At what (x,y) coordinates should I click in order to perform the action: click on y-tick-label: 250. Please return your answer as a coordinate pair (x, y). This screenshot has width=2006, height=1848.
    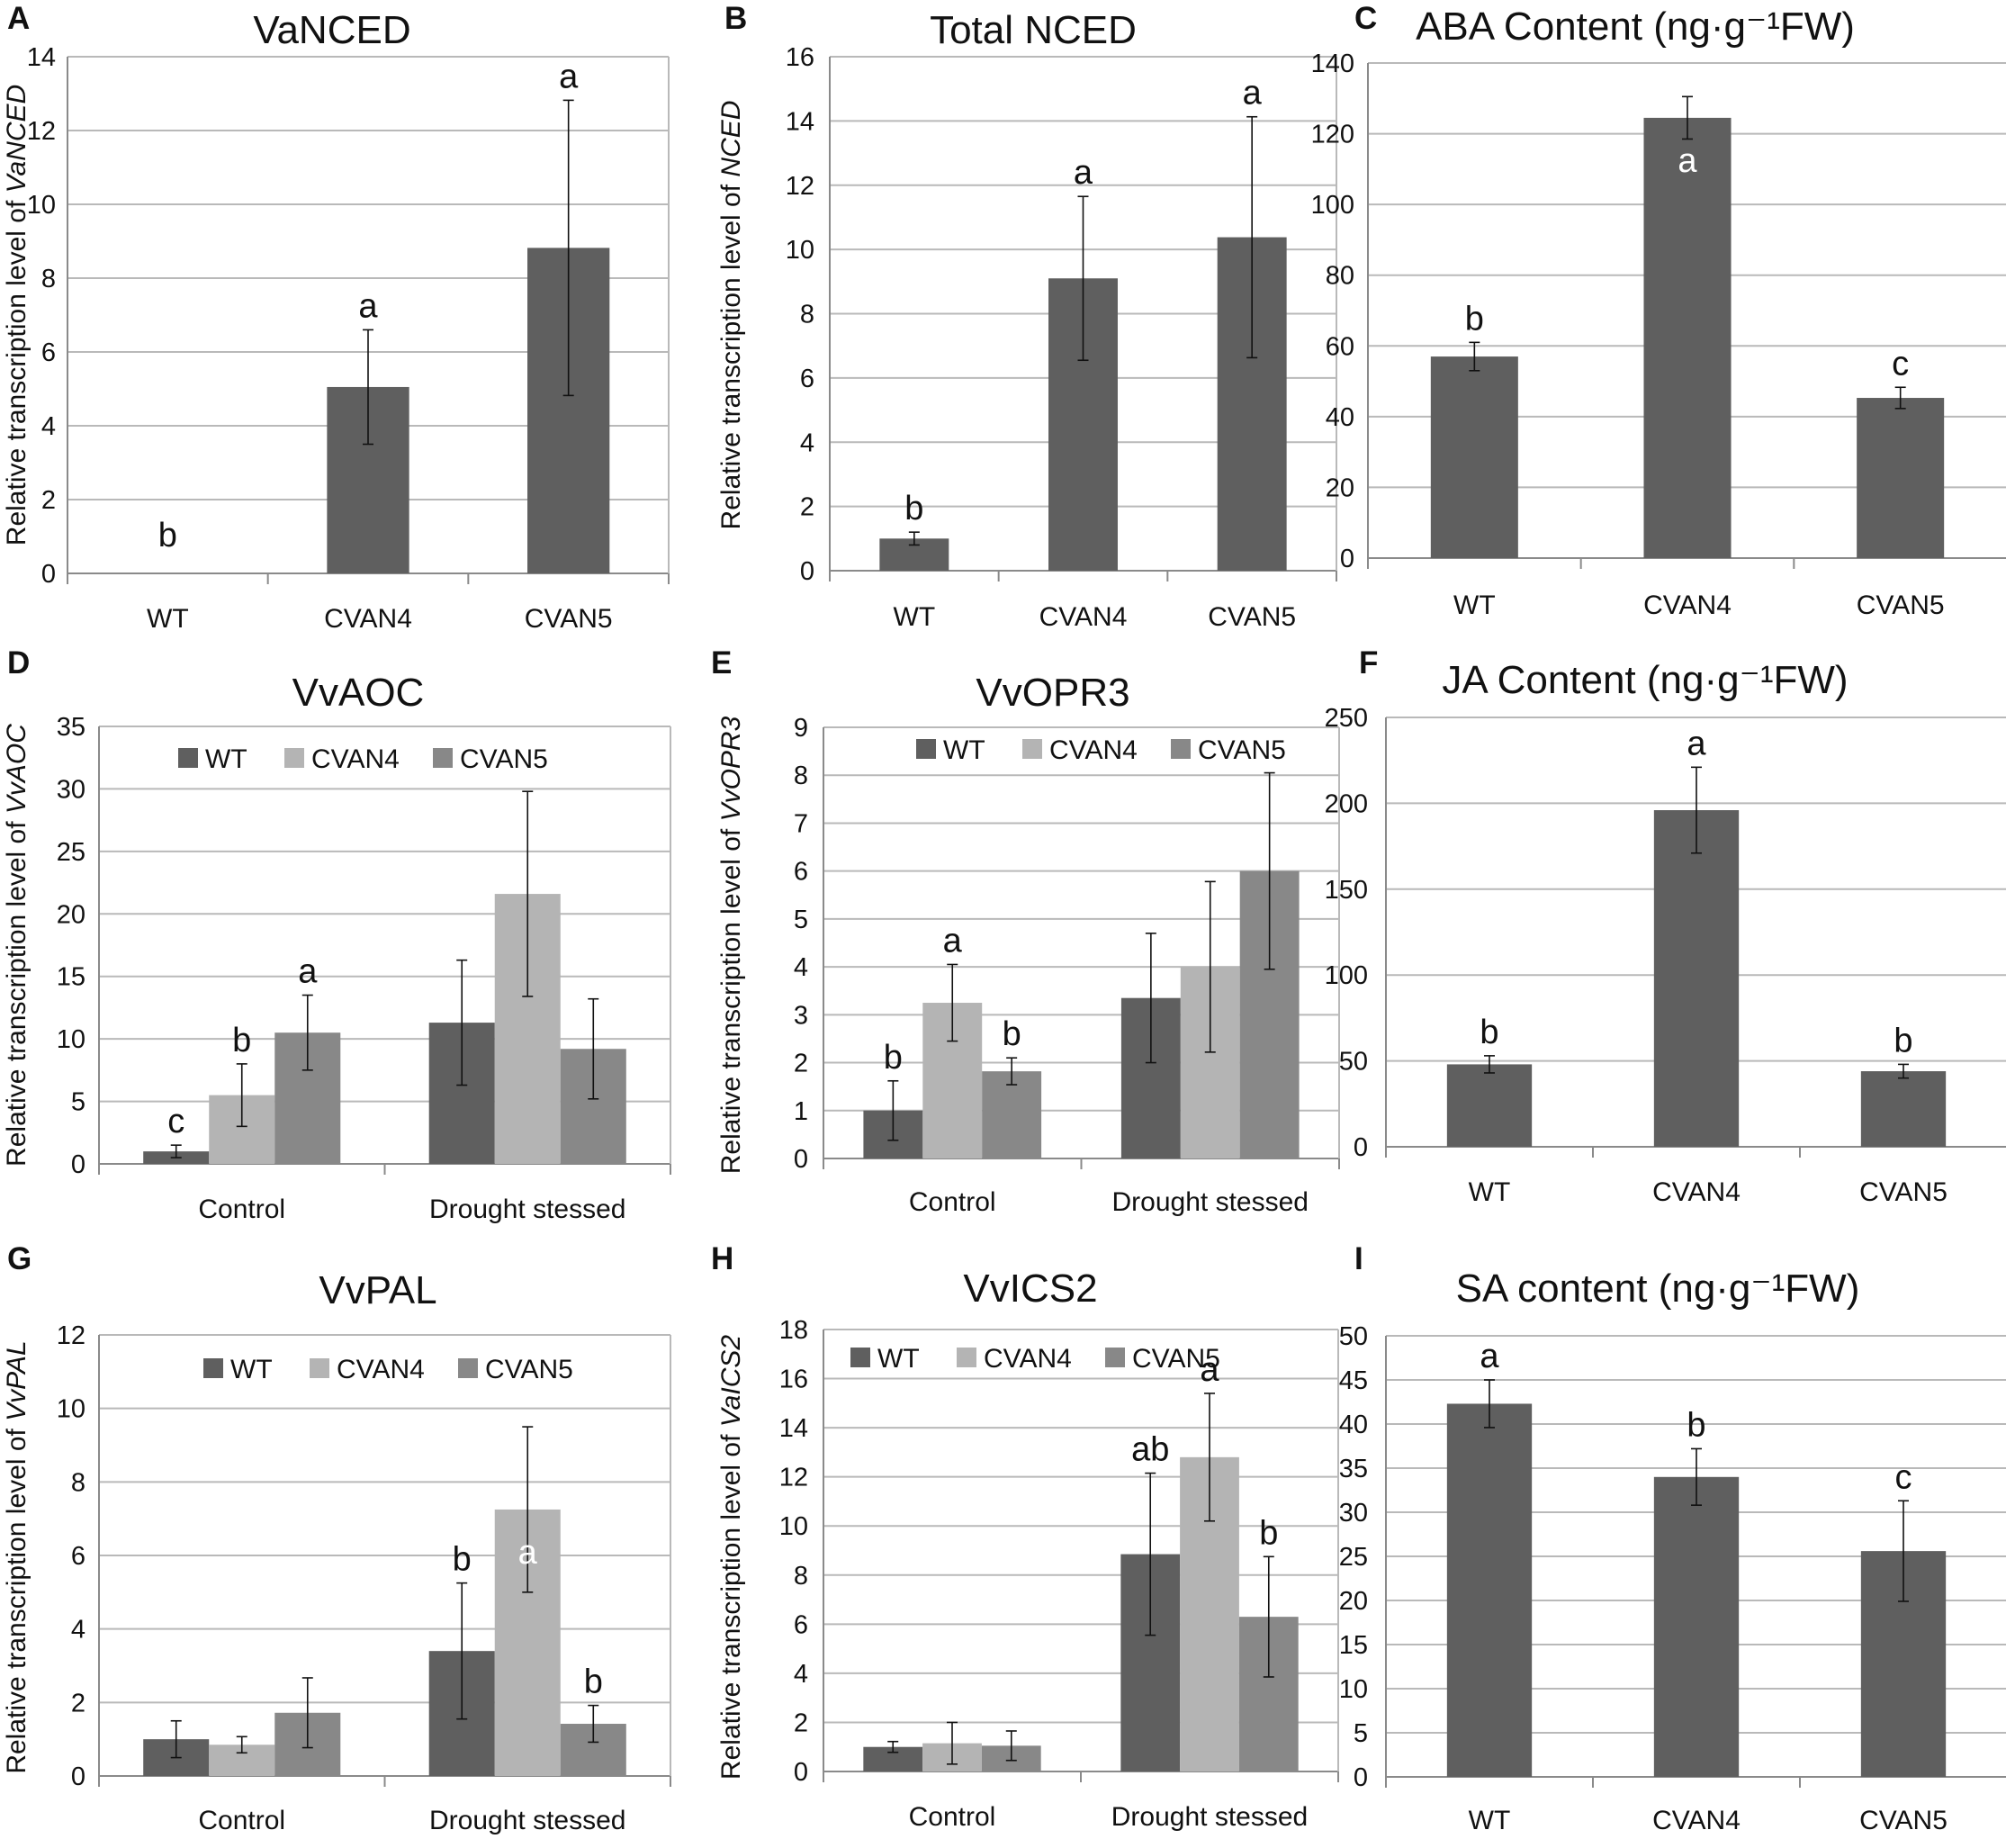
    Looking at the image, I should click on (1346, 718).